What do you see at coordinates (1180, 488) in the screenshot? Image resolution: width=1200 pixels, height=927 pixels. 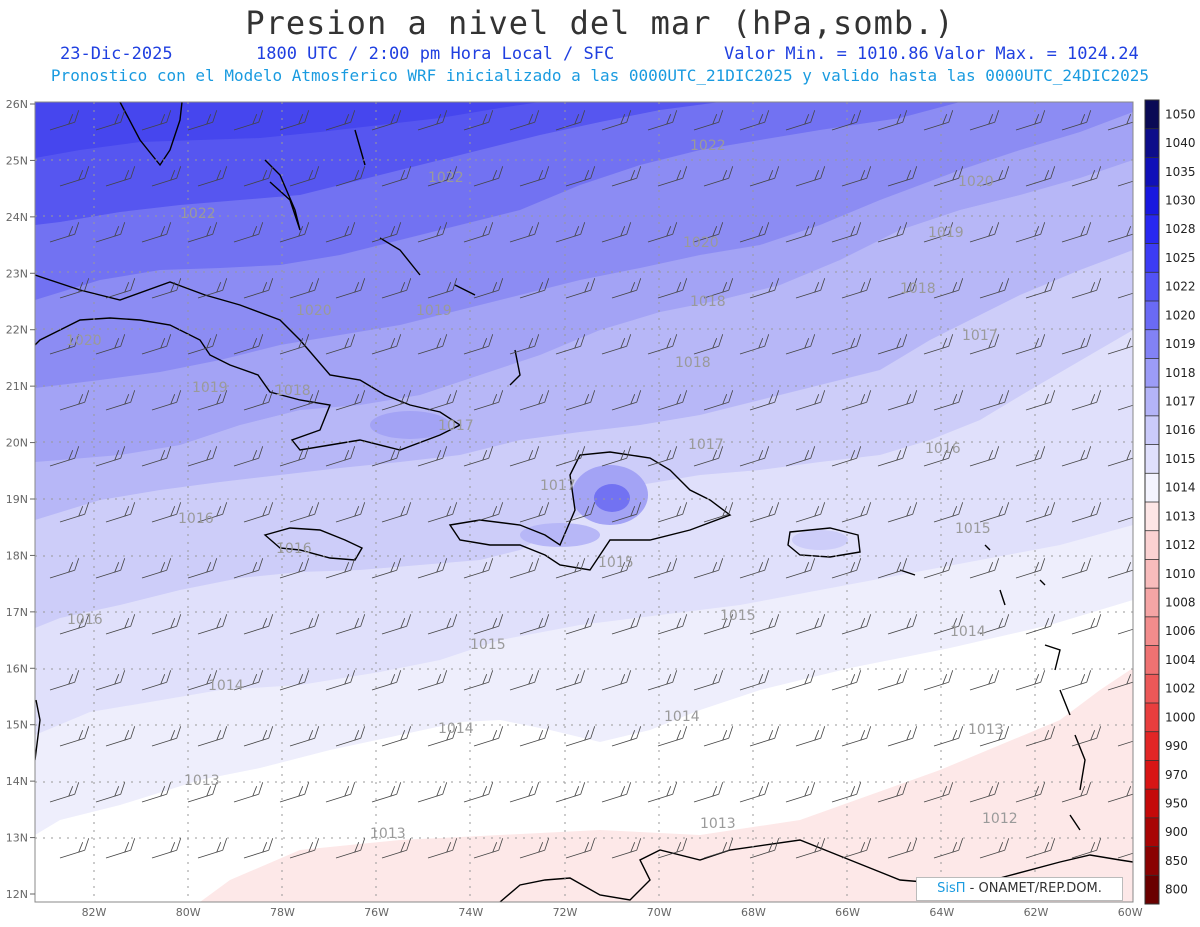 I see `colorbar-label: 1014` at bounding box center [1180, 488].